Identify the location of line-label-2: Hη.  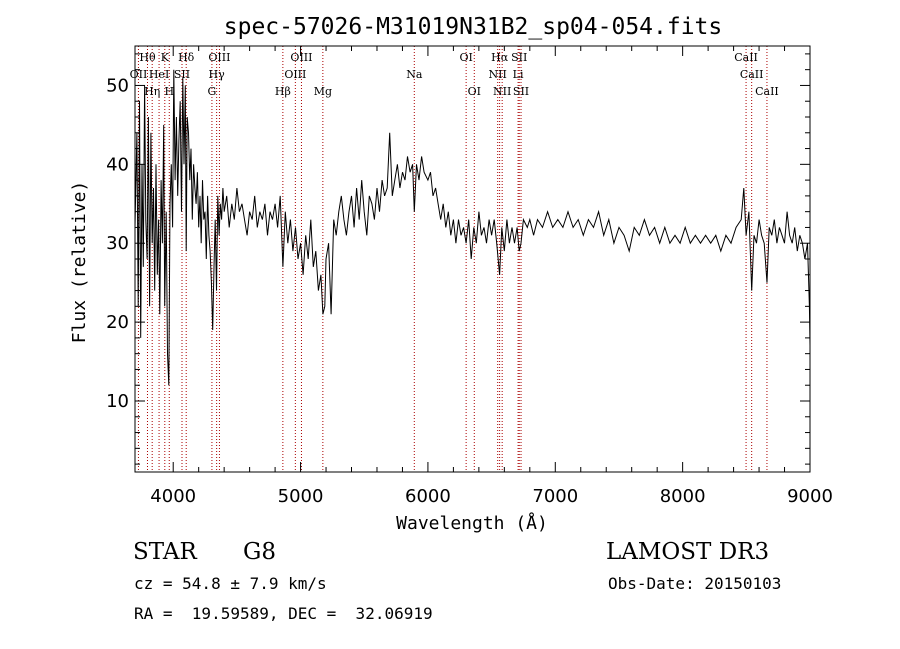
(152, 91).